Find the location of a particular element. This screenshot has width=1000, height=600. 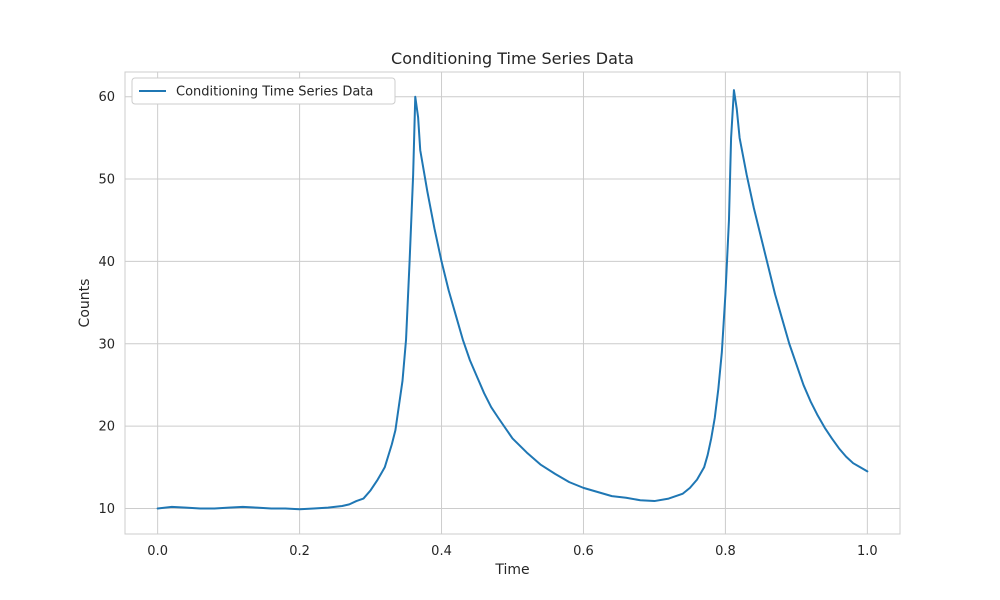

y-tick-label: 20 is located at coordinates (106, 427).